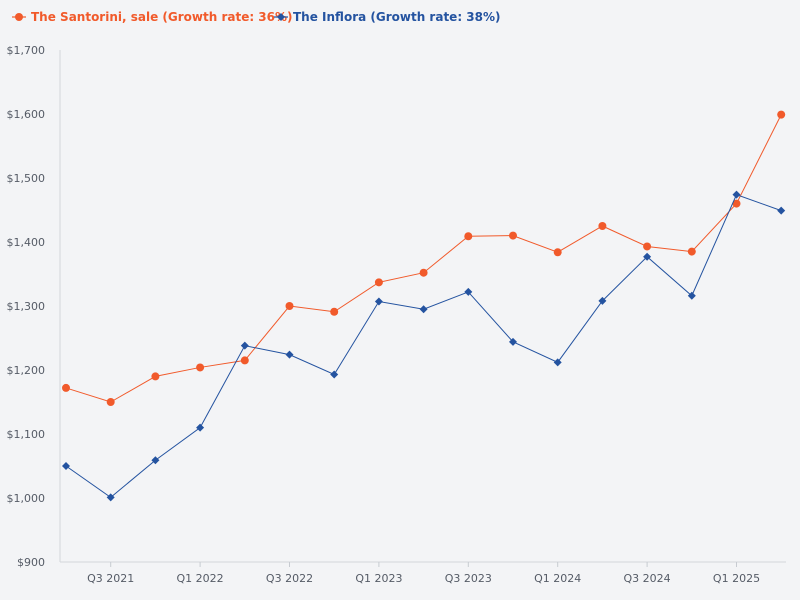  I want to click on x-tick-label: Q1 2024, so click(557, 578).